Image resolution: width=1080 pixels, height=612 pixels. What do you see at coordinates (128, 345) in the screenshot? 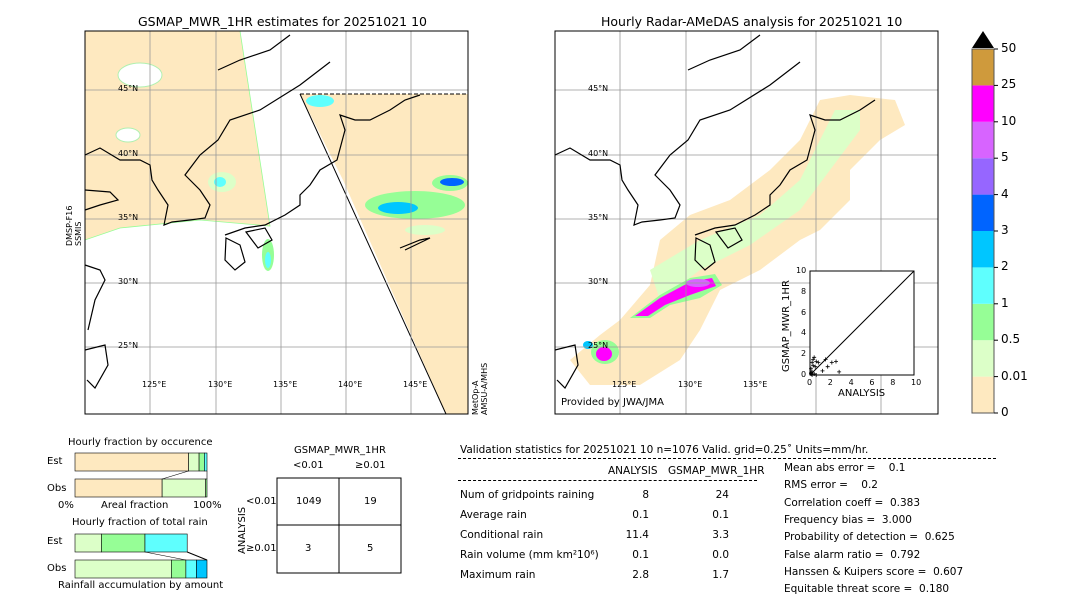
I see `left-lat-label: 25°N` at bounding box center [128, 345].